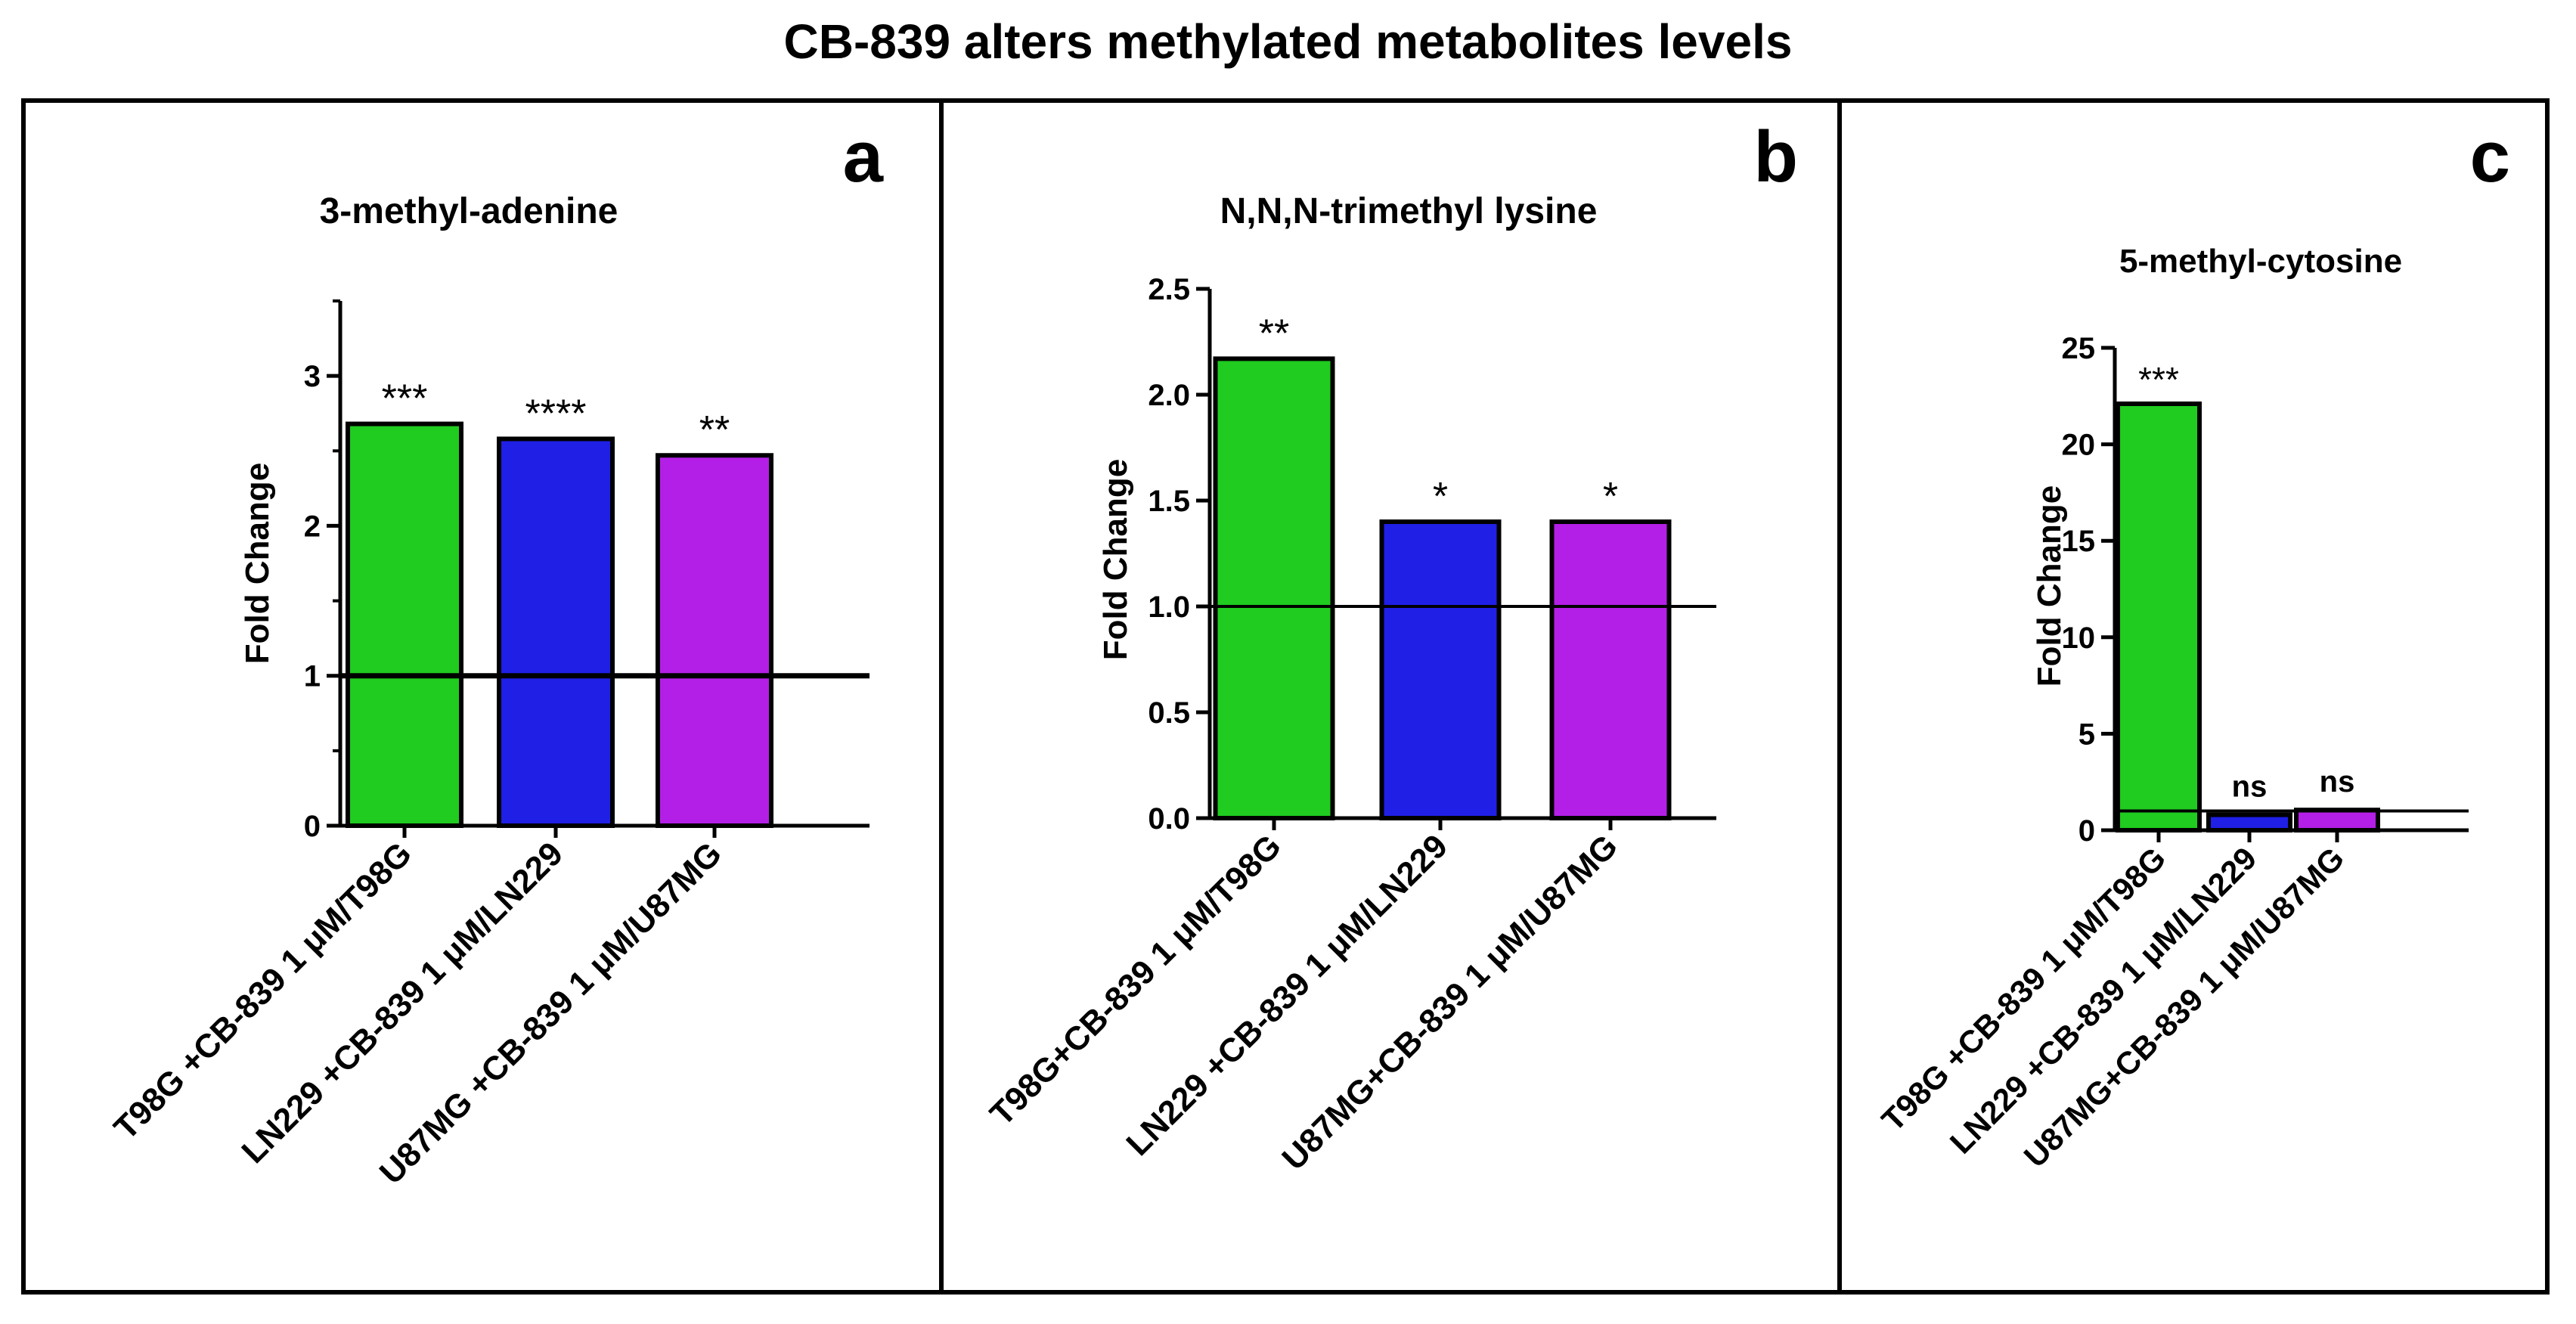 The width and height of the screenshot is (2576, 1324). Describe the element at coordinates (1169, 819) in the screenshot. I see `y-tick-label: 0.0` at that location.